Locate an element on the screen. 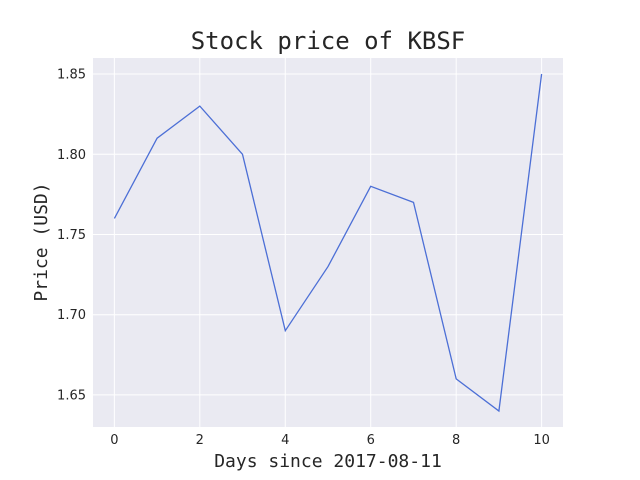 The height and width of the screenshot is (480, 640). y-tick-label: 1.75 is located at coordinates (71, 235).